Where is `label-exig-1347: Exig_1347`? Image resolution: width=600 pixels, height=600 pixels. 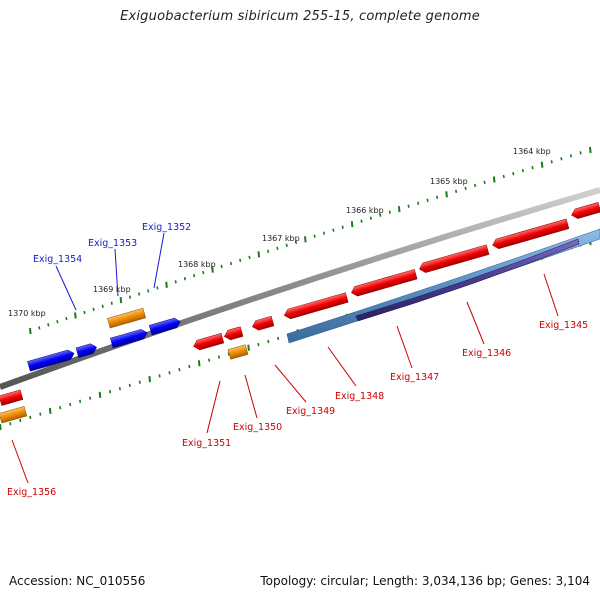 label-exig-1347: Exig_1347 is located at coordinates (414, 377).